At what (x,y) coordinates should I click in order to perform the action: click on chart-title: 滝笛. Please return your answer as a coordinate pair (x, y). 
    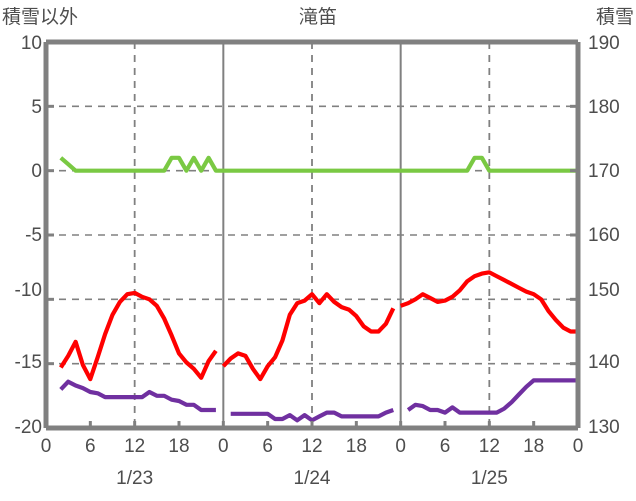
    Looking at the image, I should click on (317, 17).